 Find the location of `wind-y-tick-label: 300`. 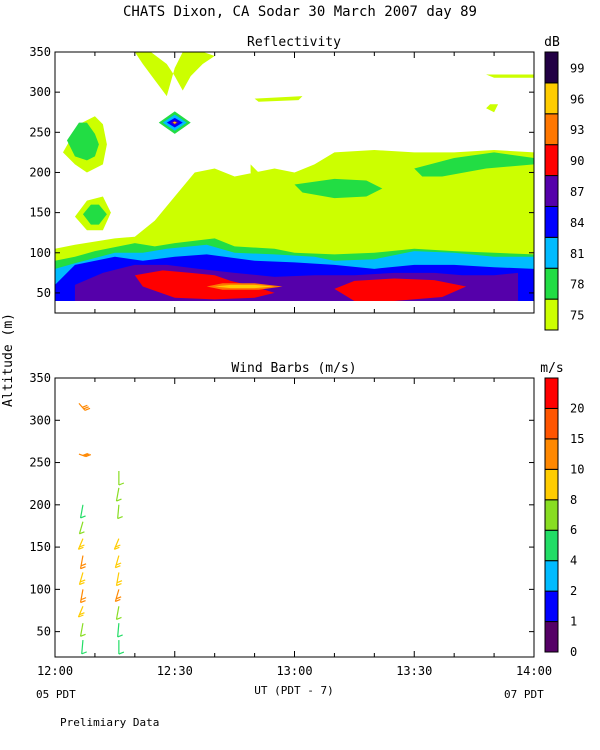

wind-y-tick-label: 300 is located at coordinates (40, 420).